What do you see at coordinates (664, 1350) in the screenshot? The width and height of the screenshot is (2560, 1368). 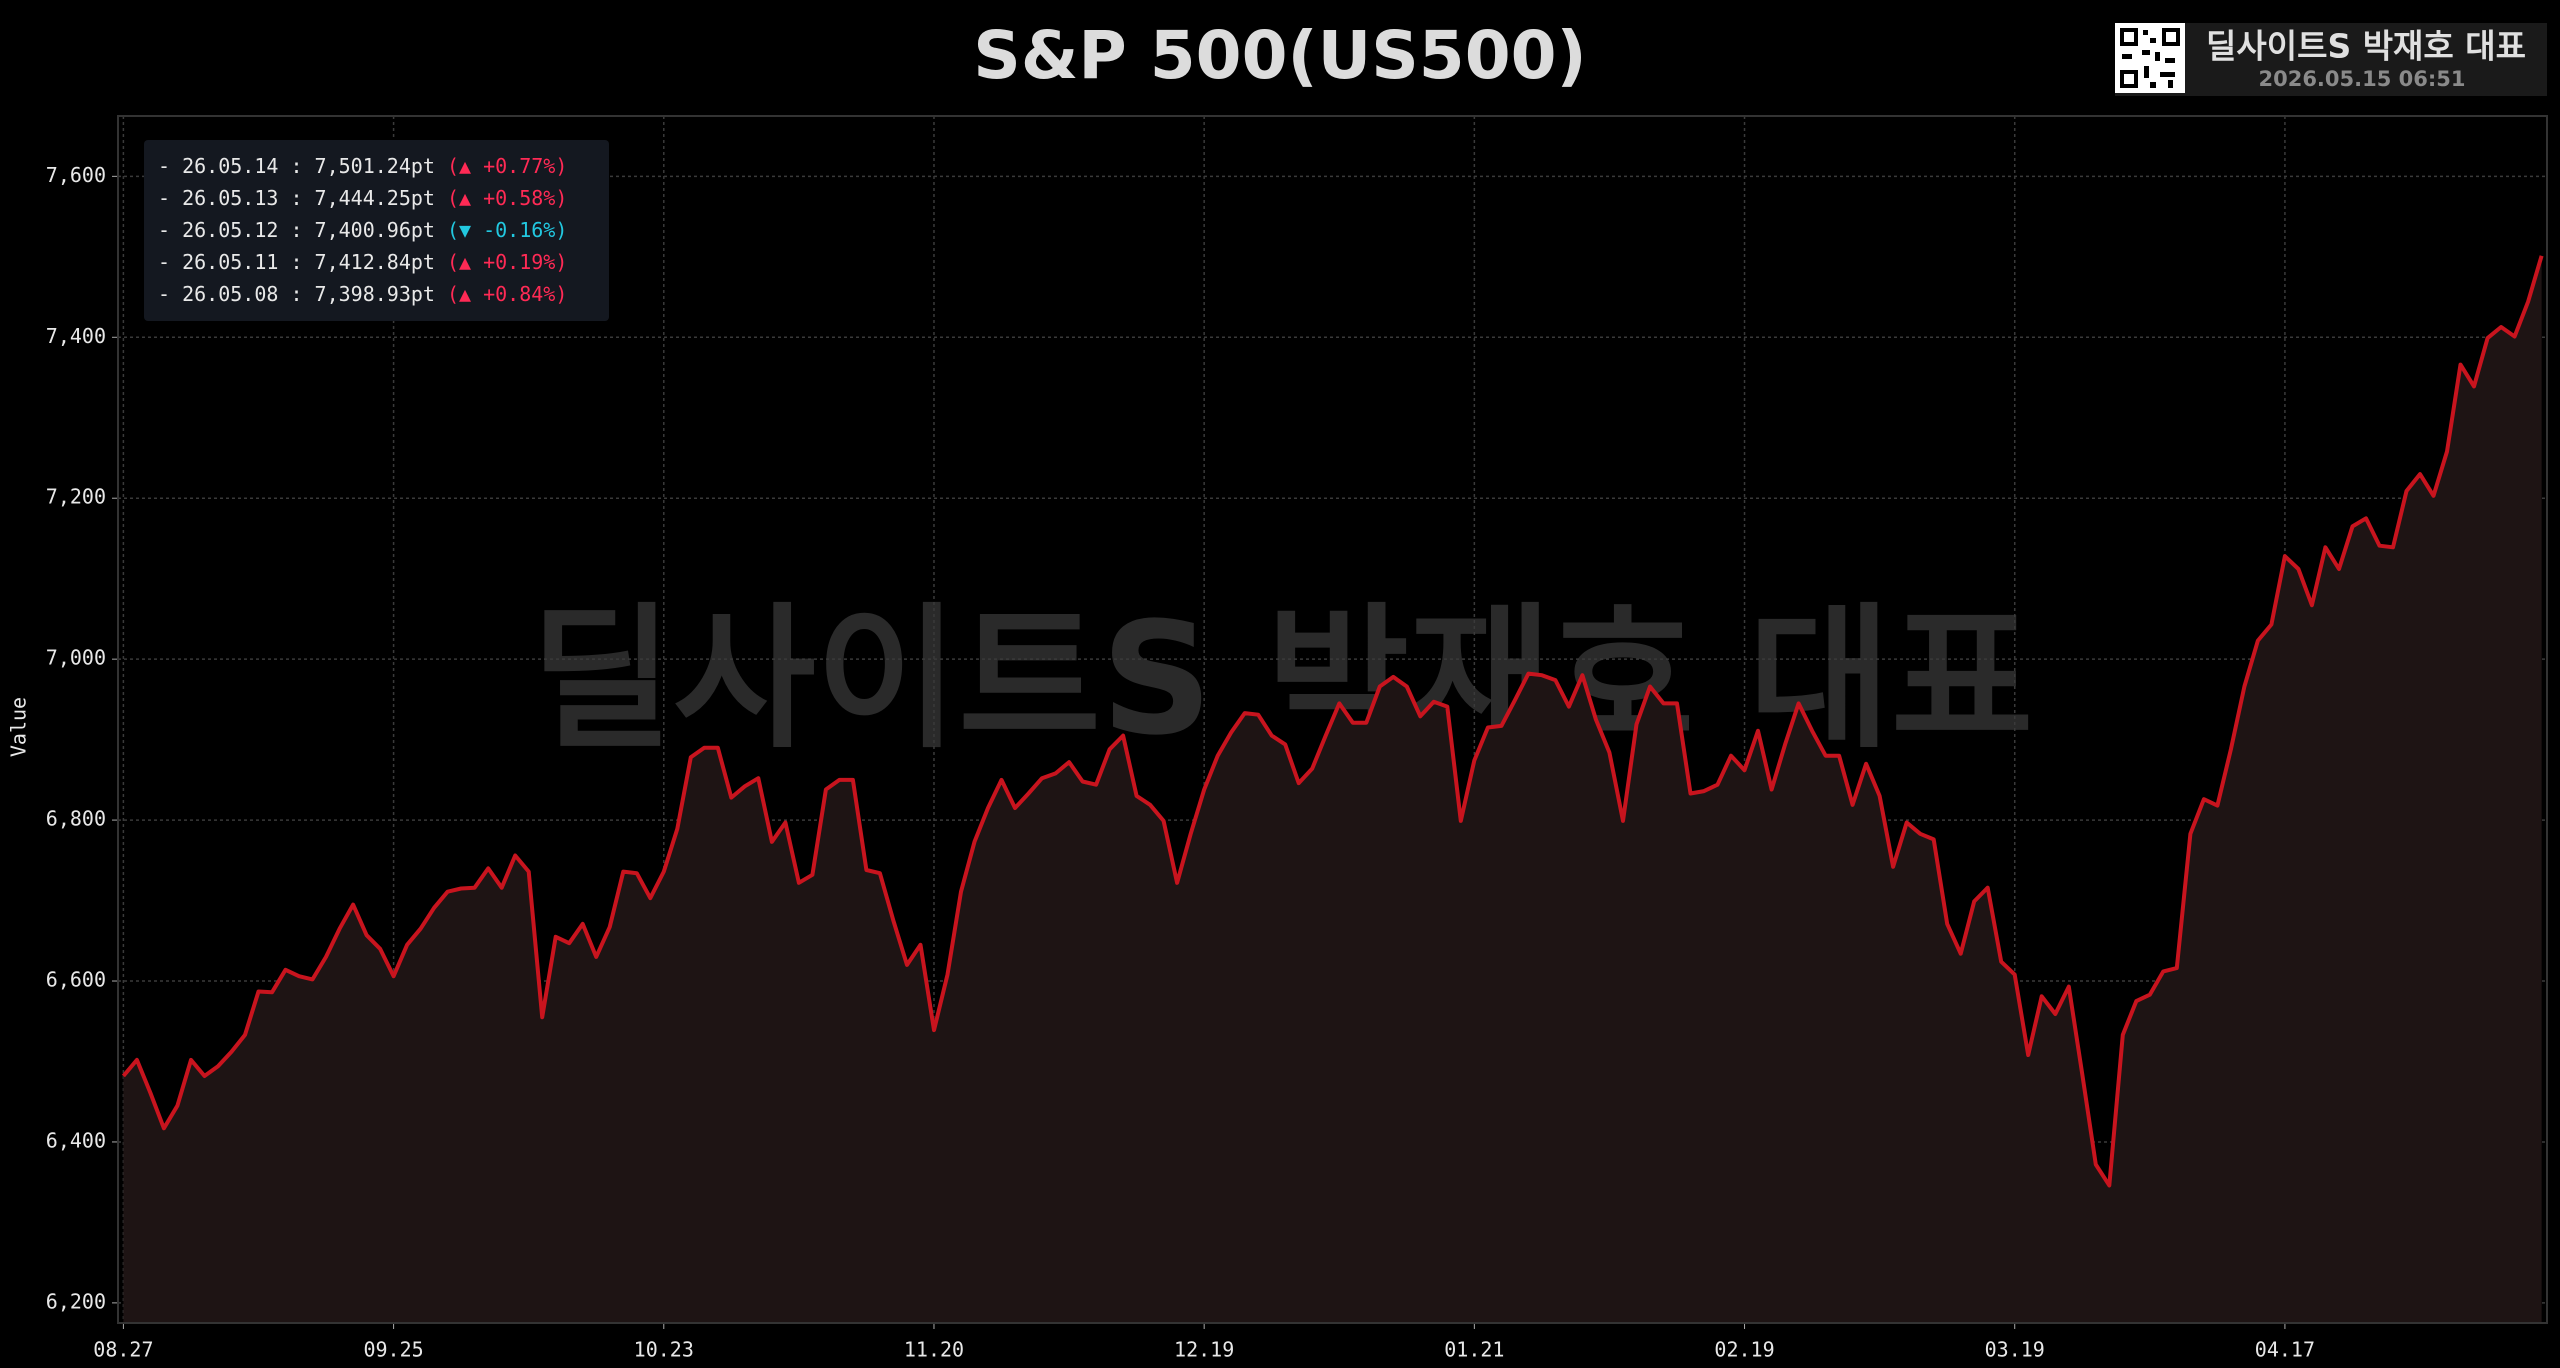 I see `x-tick-label: 10.23` at bounding box center [664, 1350].